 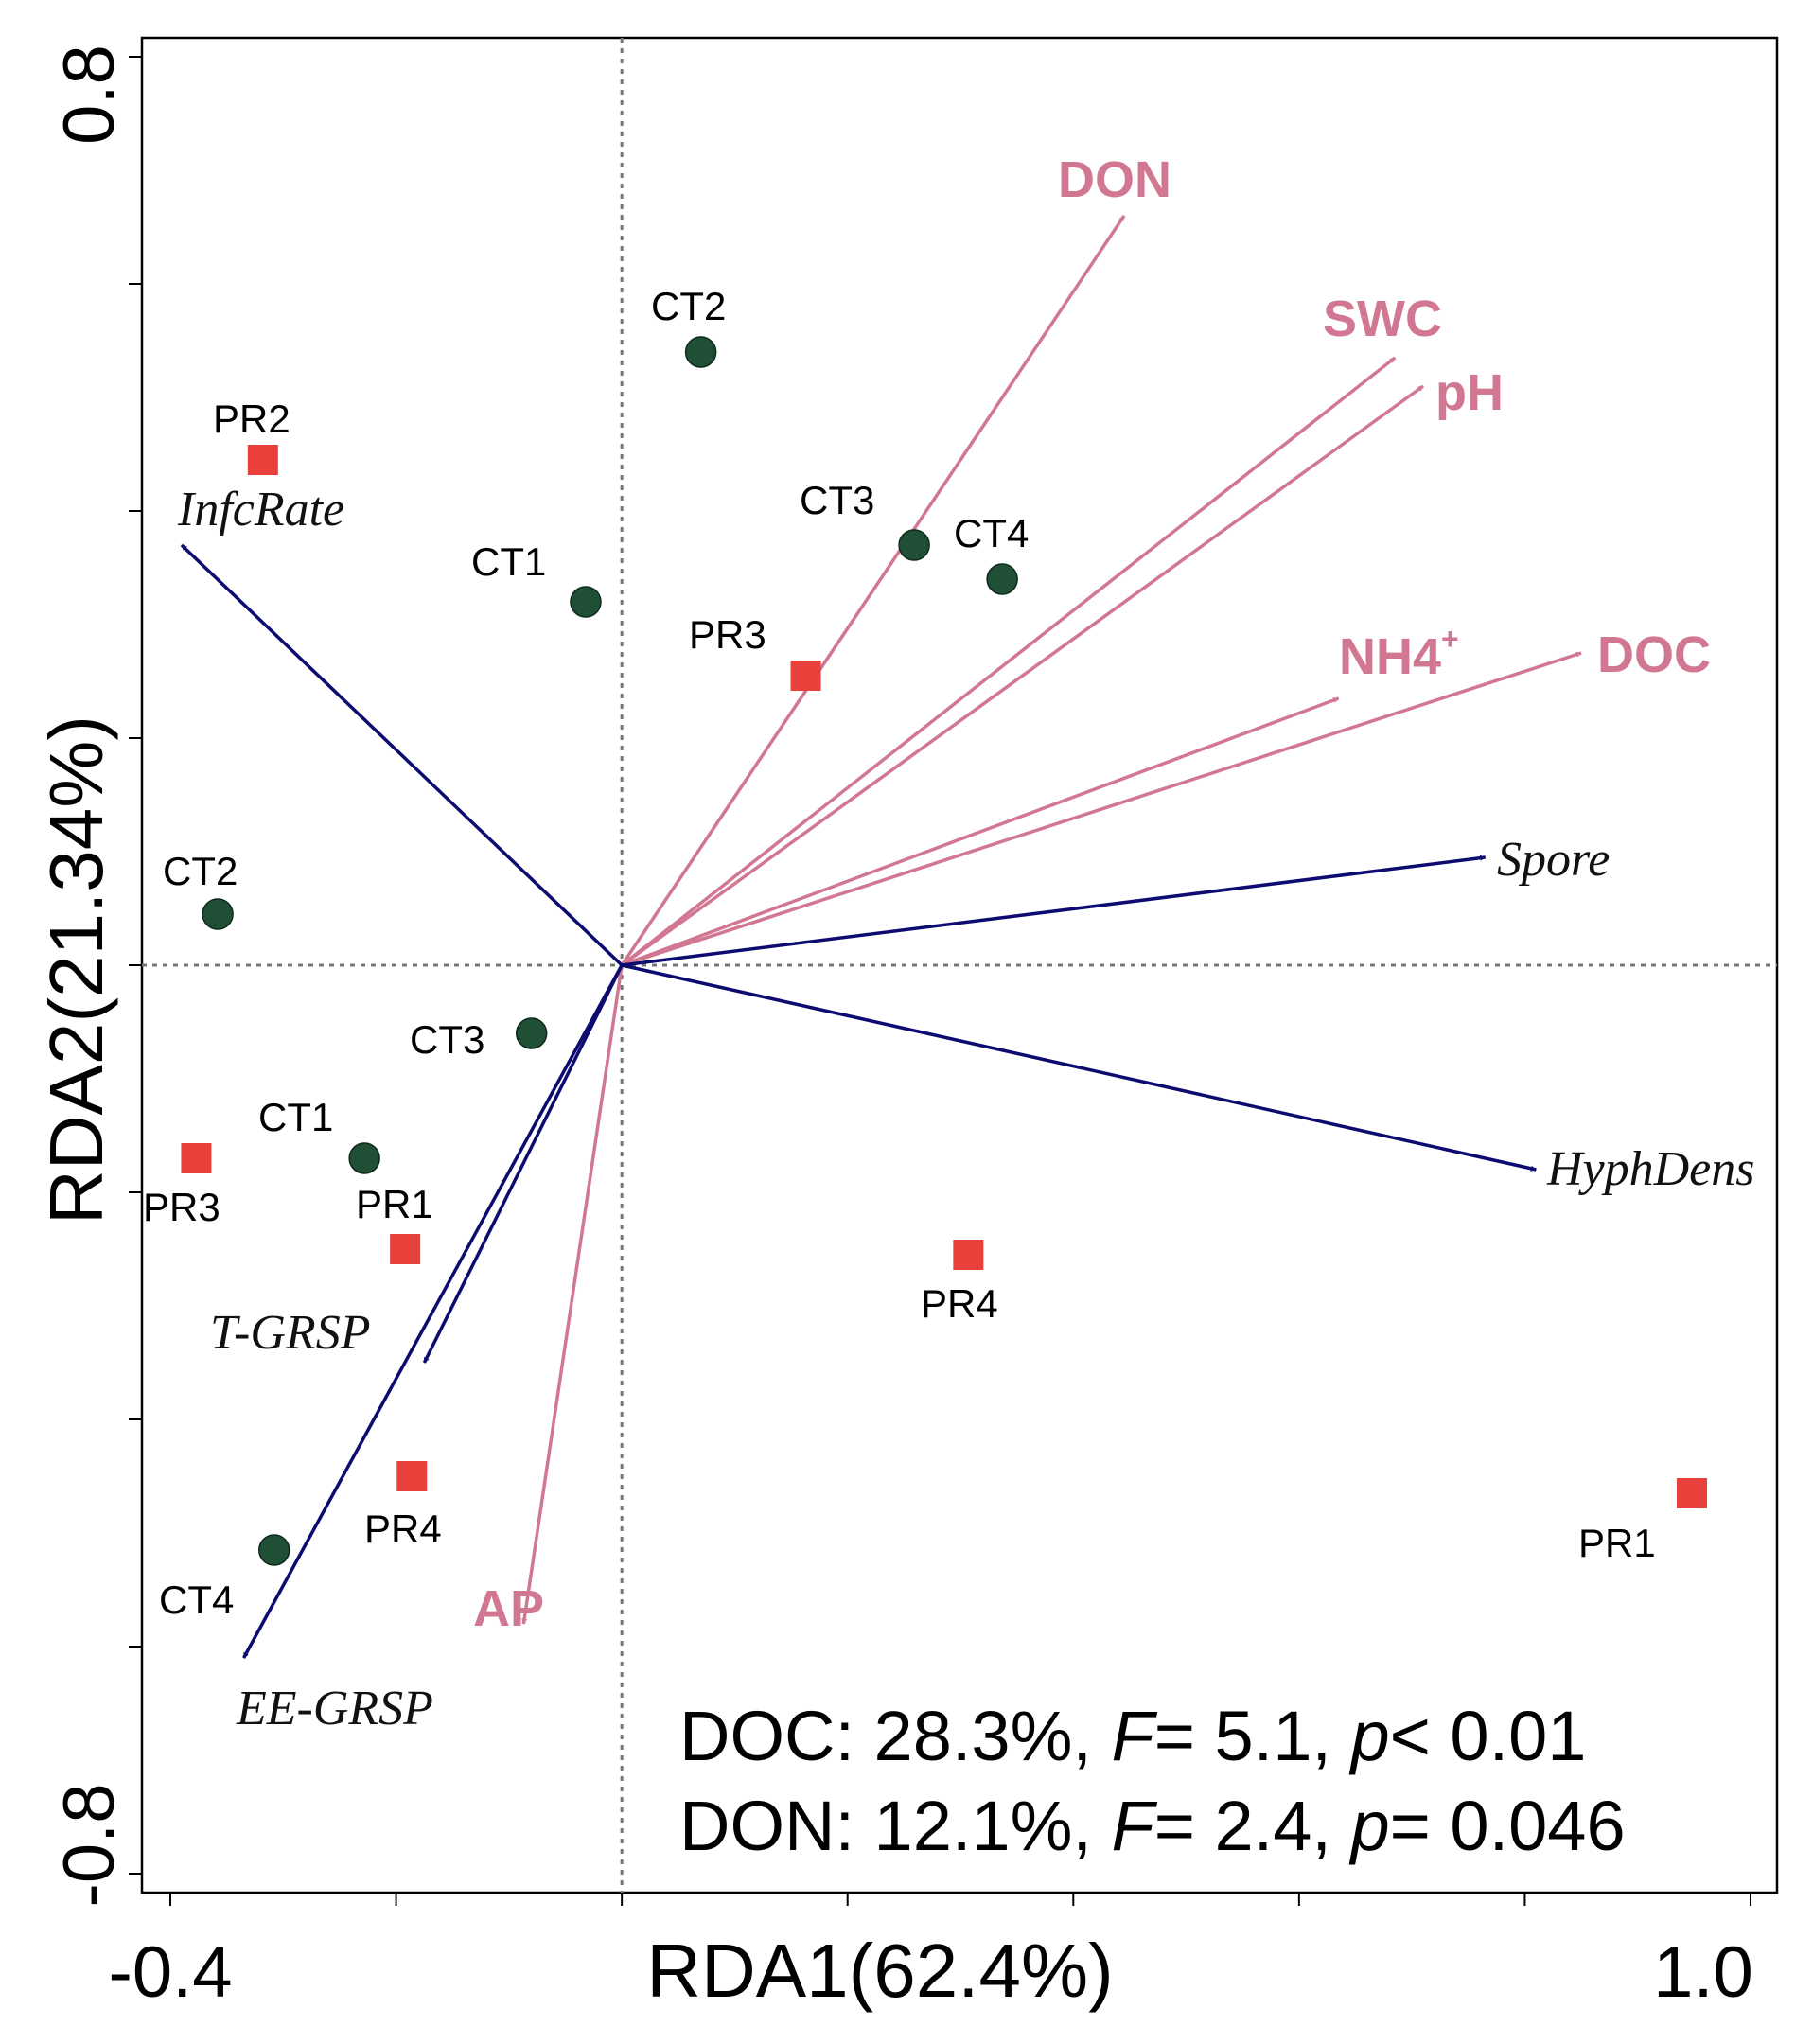 What do you see at coordinates (1469, 392) in the screenshot?
I see `env-label-ph: pH` at bounding box center [1469, 392].